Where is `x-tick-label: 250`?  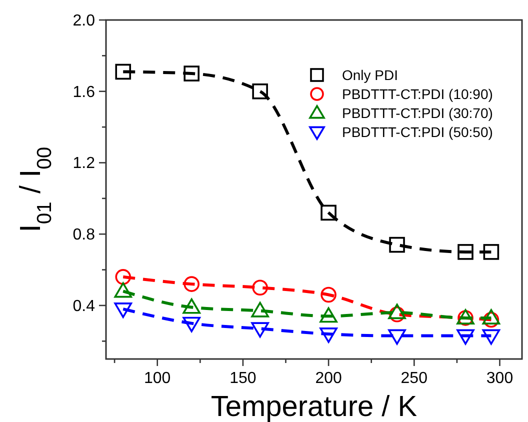
x-tick-label: 250 is located at coordinates (414, 378).